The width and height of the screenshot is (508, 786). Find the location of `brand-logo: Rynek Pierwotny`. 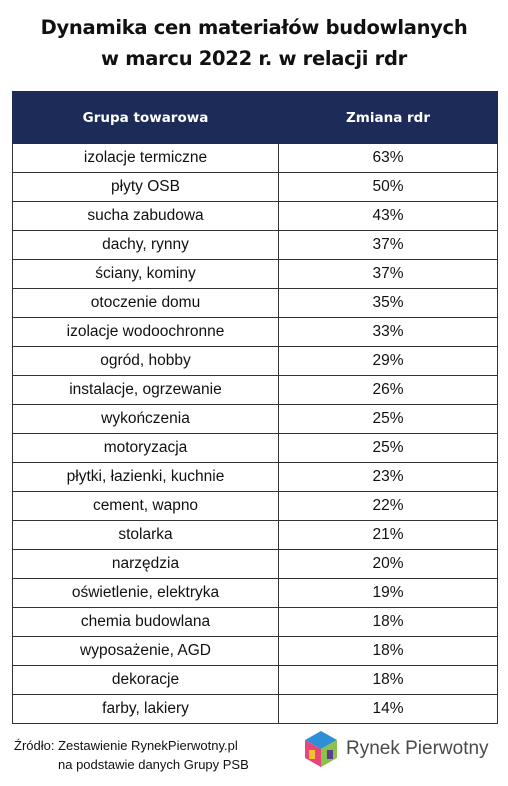

brand-logo: Rynek Pierwotny is located at coordinates (396, 749).